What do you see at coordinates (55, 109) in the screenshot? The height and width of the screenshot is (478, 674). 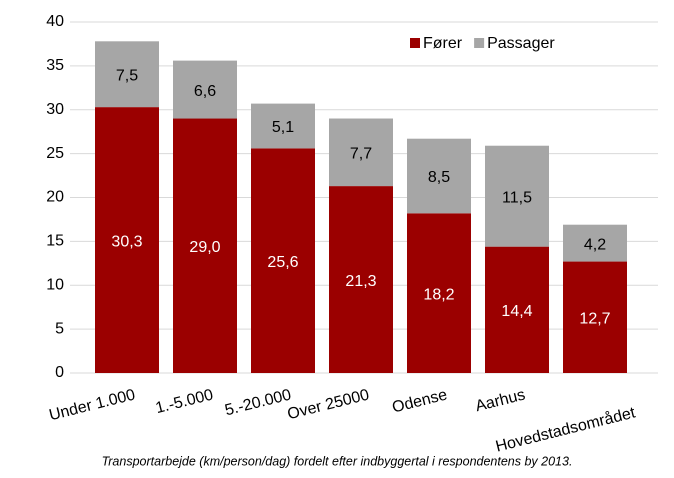 I see `y-tick-label: 30` at bounding box center [55, 109].